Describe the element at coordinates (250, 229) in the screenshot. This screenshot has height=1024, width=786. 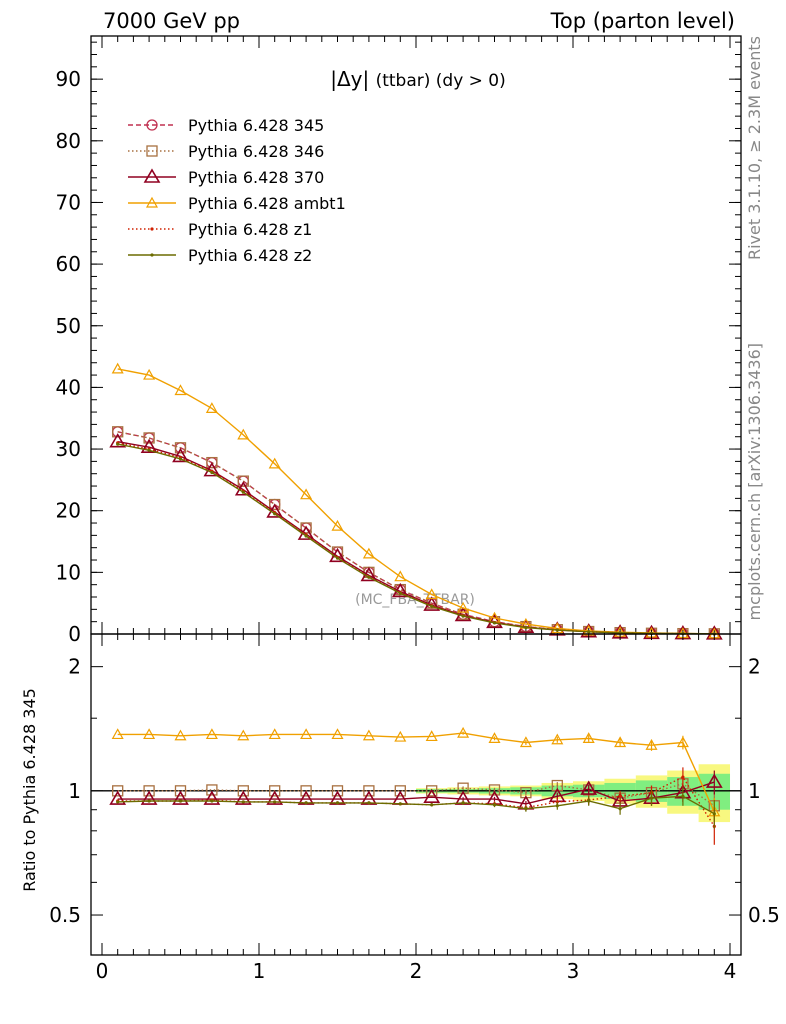
I see `legend-label: Pythia 6.428 z1` at that location.